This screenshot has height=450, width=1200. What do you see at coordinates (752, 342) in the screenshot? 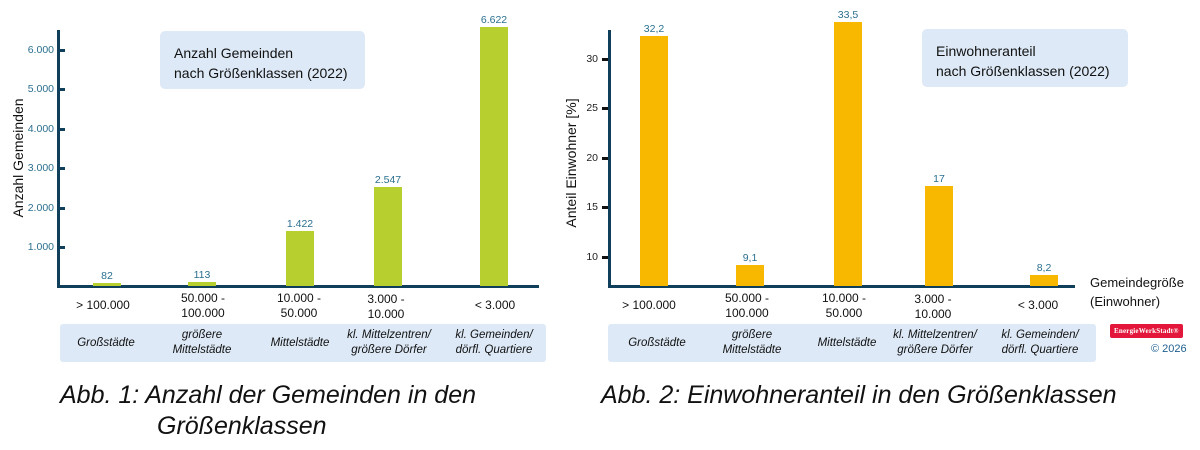
I see `chart-2-group-label: größere Mittelstädte` at bounding box center [752, 342].